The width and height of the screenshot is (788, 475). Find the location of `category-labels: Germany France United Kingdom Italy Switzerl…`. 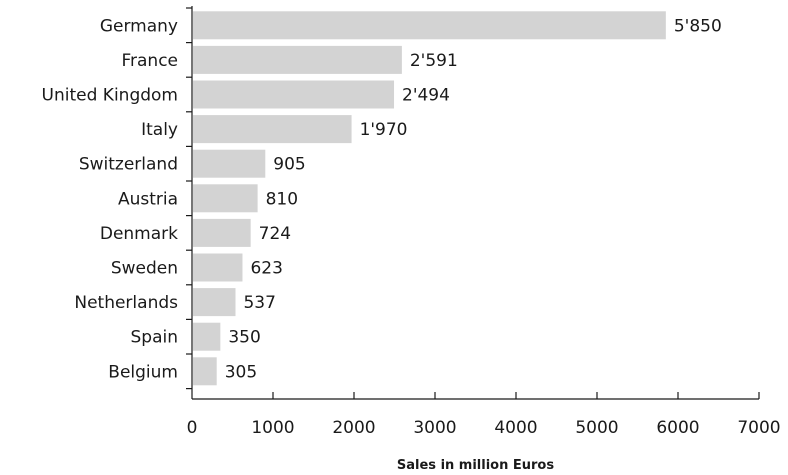

category-labels: Germany France United Kingdom Italy Switzerl… is located at coordinates (110, 199).